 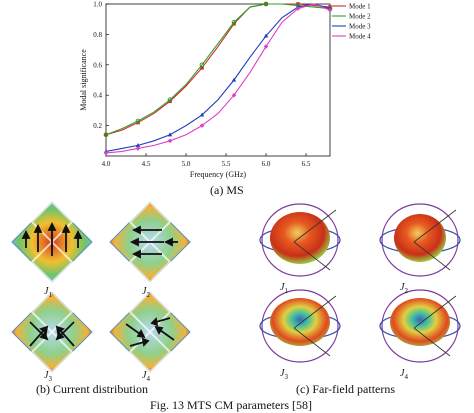 I want to click on x-tick-label: 5.0, so click(x=186, y=164).